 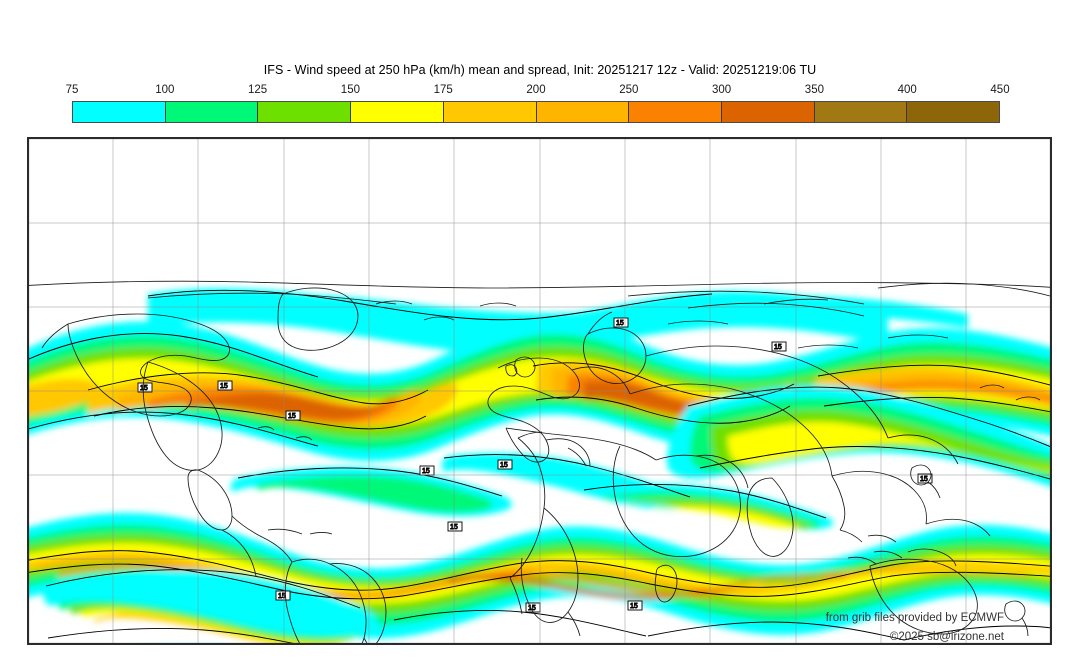 What do you see at coordinates (1000, 90) in the screenshot?
I see `colorbar-tick-450: 450` at bounding box center [1000, 90].